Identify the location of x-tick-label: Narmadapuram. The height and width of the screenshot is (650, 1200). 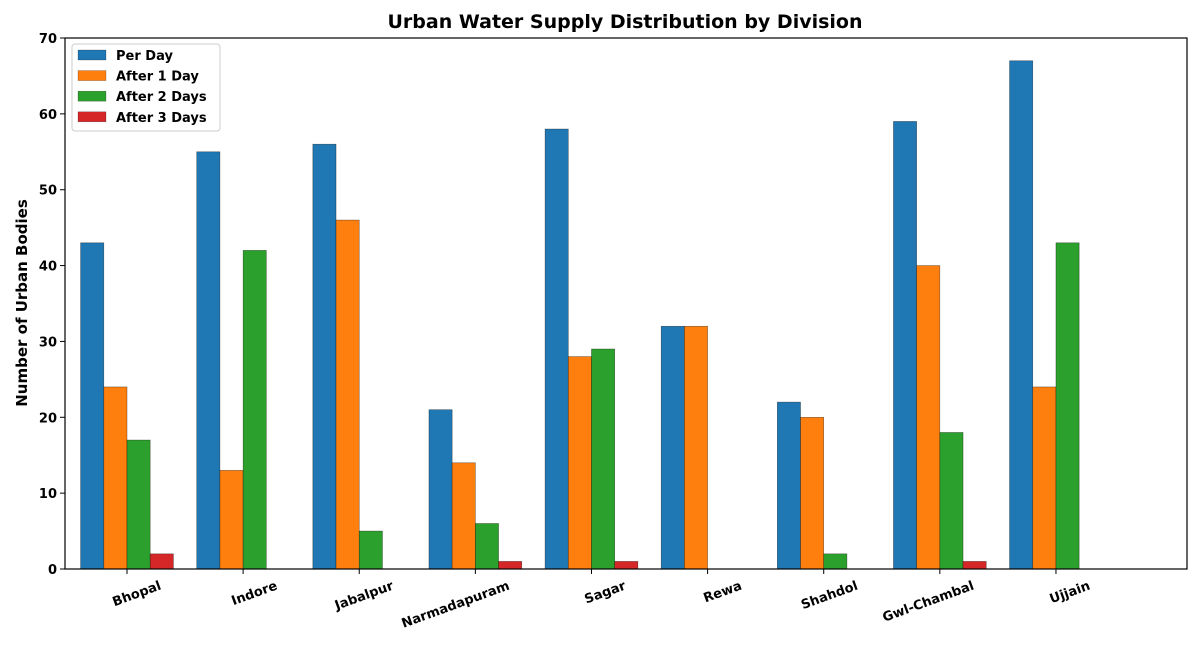
(456, 605).